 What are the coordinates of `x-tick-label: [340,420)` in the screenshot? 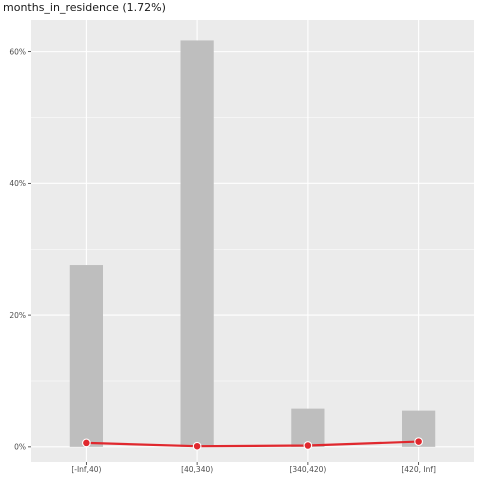 It's located at (307, 469).